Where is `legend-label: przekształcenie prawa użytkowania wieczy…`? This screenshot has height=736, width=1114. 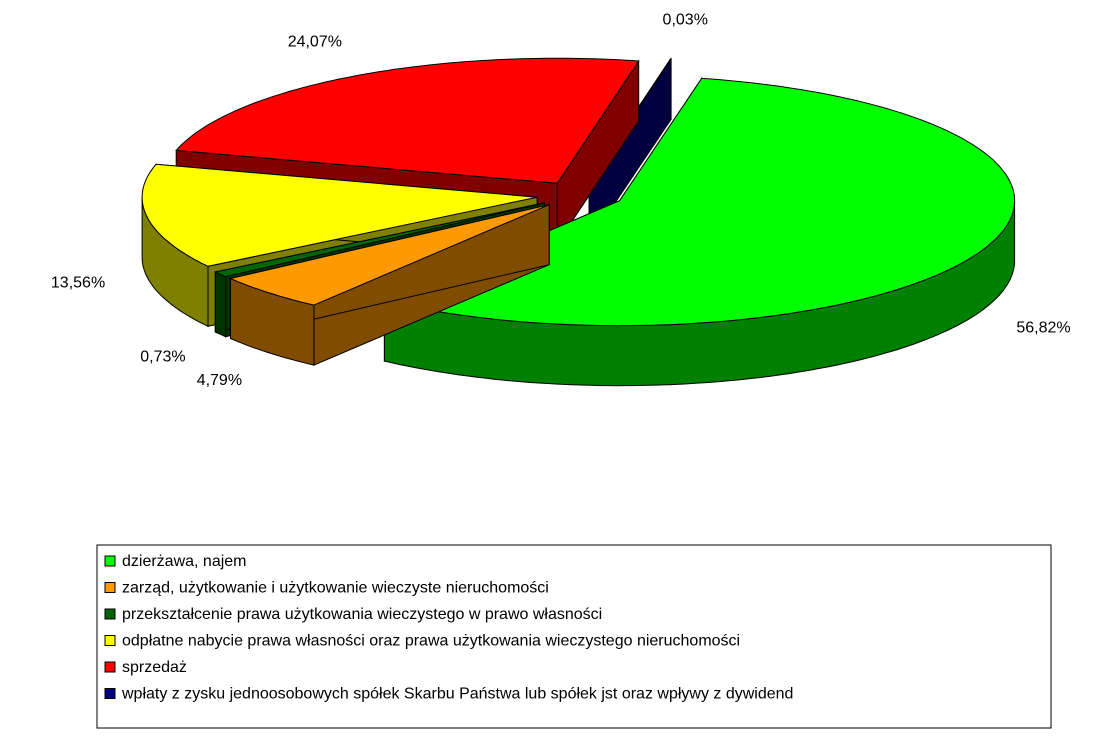
legend-label: przekształcenie prawa użytkowania wieczy… is located at coordinates (362, 614).